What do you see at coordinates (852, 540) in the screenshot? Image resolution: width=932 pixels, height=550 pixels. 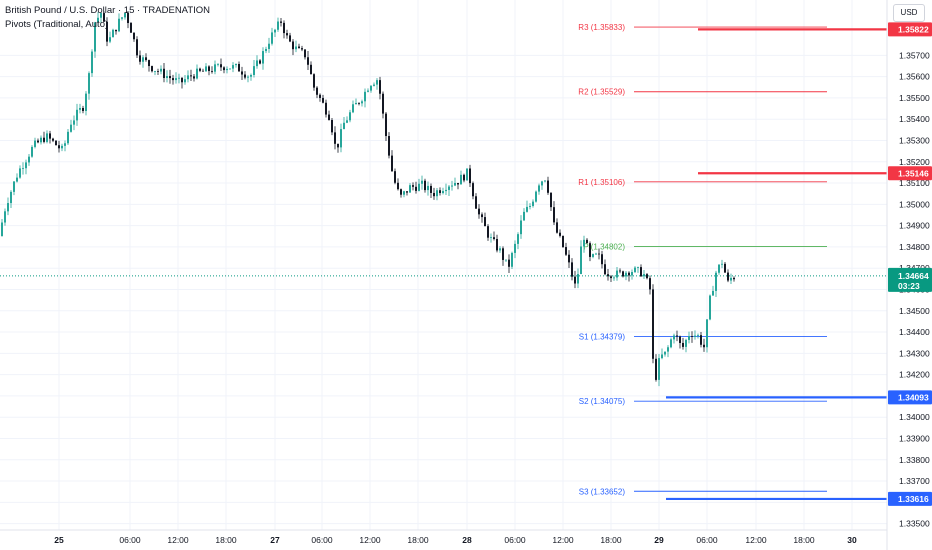 I see `x-tick-label: 30` at bounding box center [852, 540].